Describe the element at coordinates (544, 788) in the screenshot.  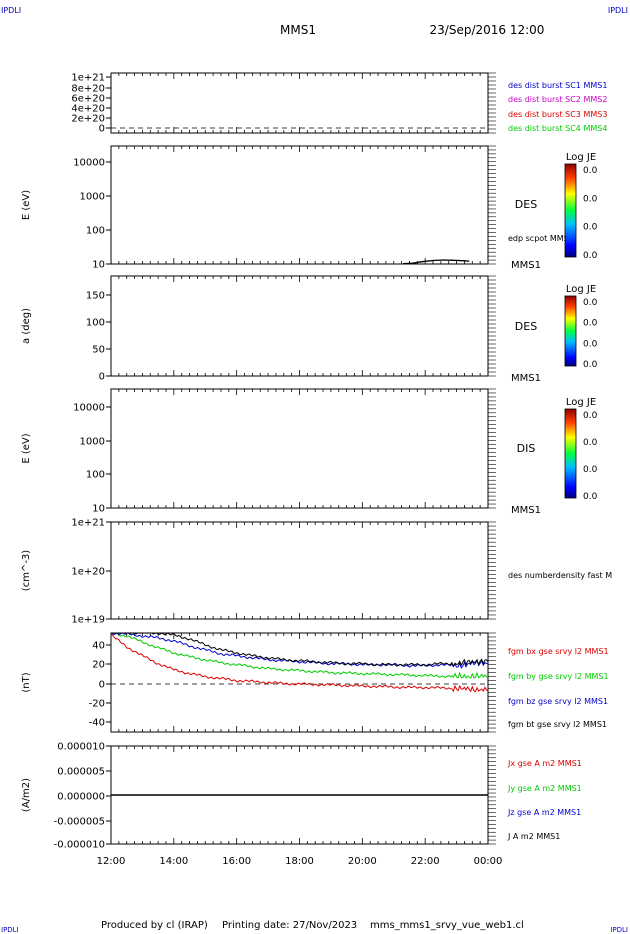
I see `legend-entry: Jy gse A m2 MMS1` at that location.